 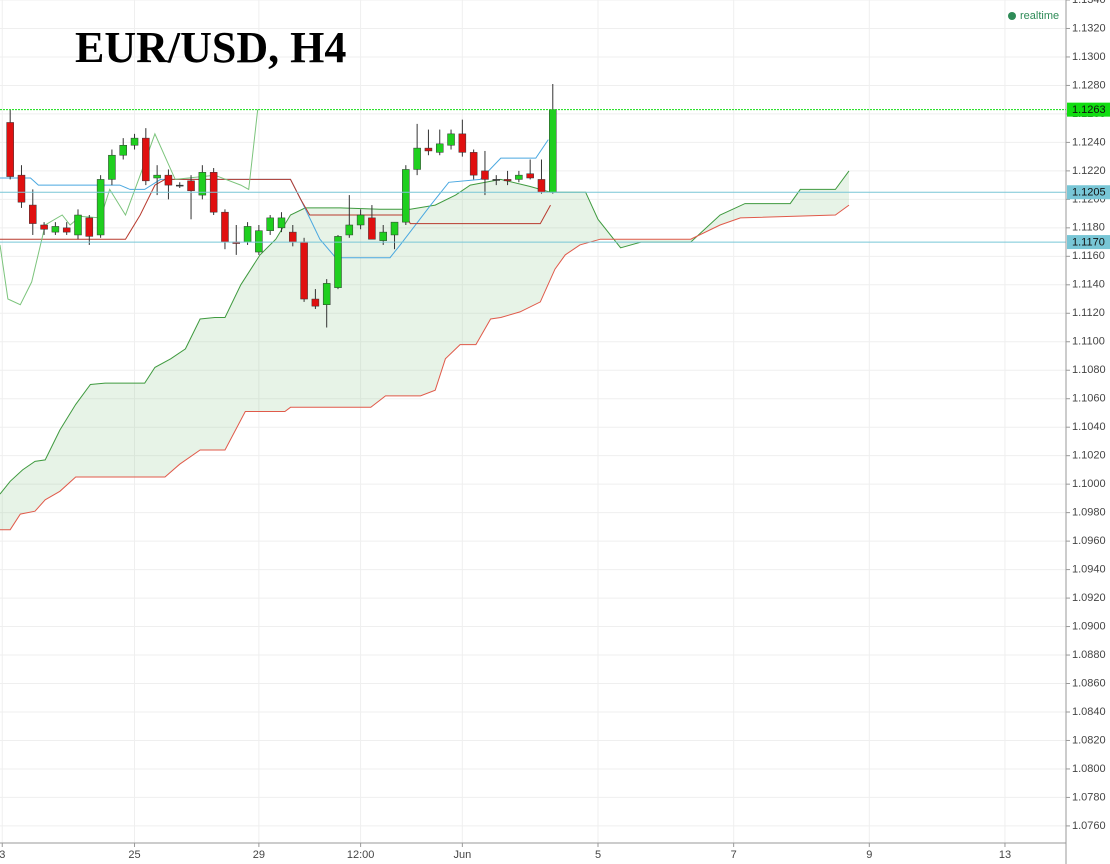 What do you see at coordinates (1089, 598) in the screenshot?
I see `y-tick-label: 1.0920` at bounding box center [1089, 598].